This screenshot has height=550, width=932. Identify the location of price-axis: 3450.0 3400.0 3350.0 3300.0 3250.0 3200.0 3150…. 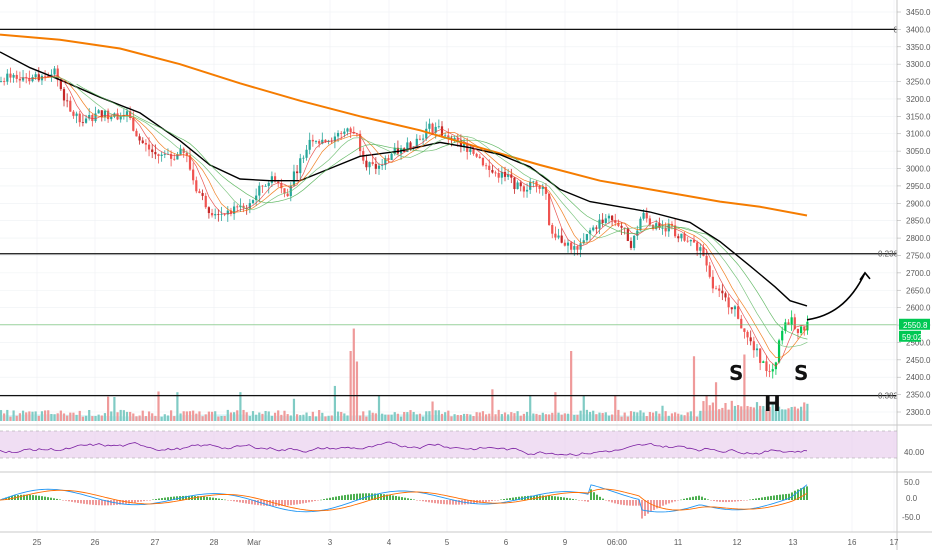
(914, 212).